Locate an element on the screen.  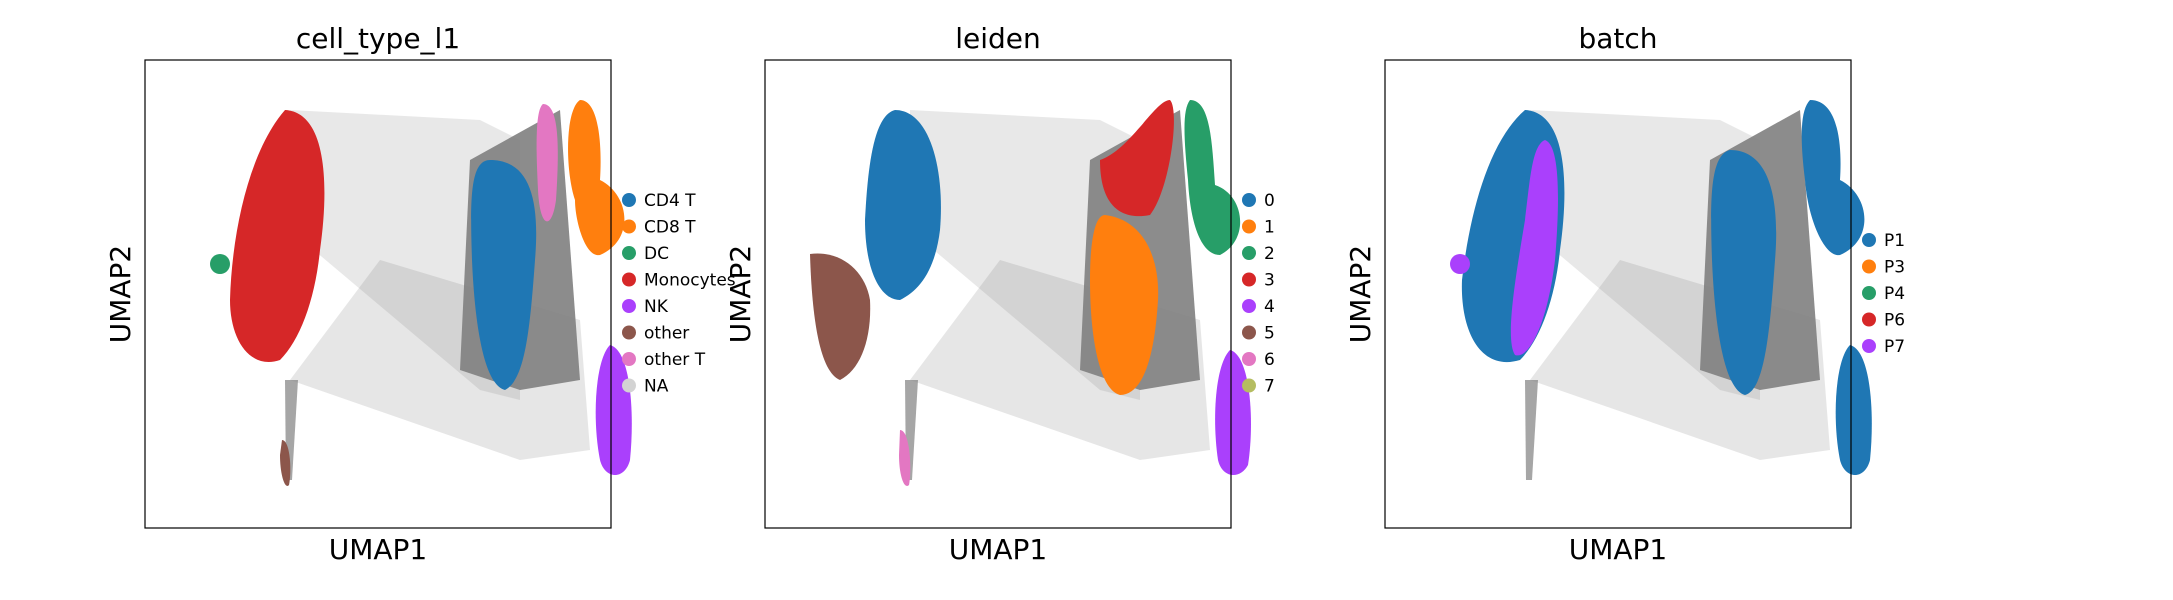
legend: CD4 T CD8 T DC Monocytes NK other other T NA is located at coordinates (679, 294).